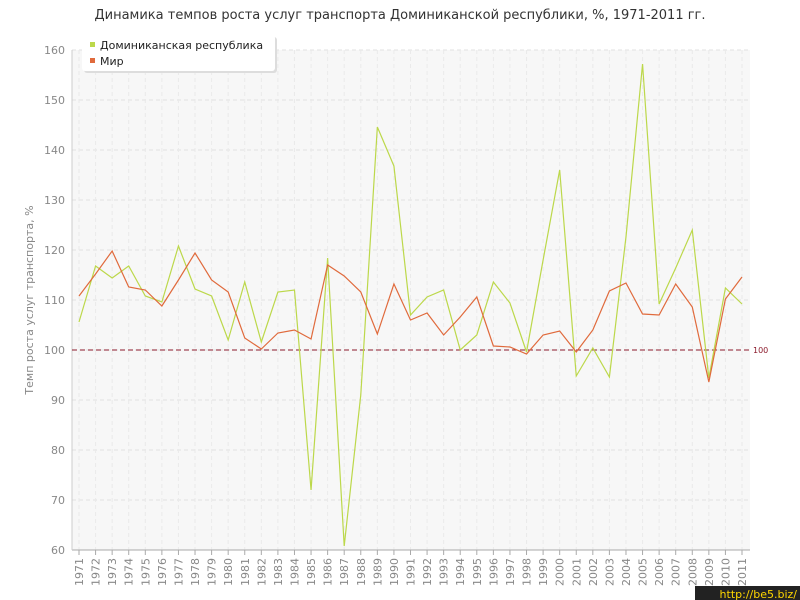  Describe the element at coordinates (58, 450) in the screenshot. I see `y-tick-label: 80` at that location.